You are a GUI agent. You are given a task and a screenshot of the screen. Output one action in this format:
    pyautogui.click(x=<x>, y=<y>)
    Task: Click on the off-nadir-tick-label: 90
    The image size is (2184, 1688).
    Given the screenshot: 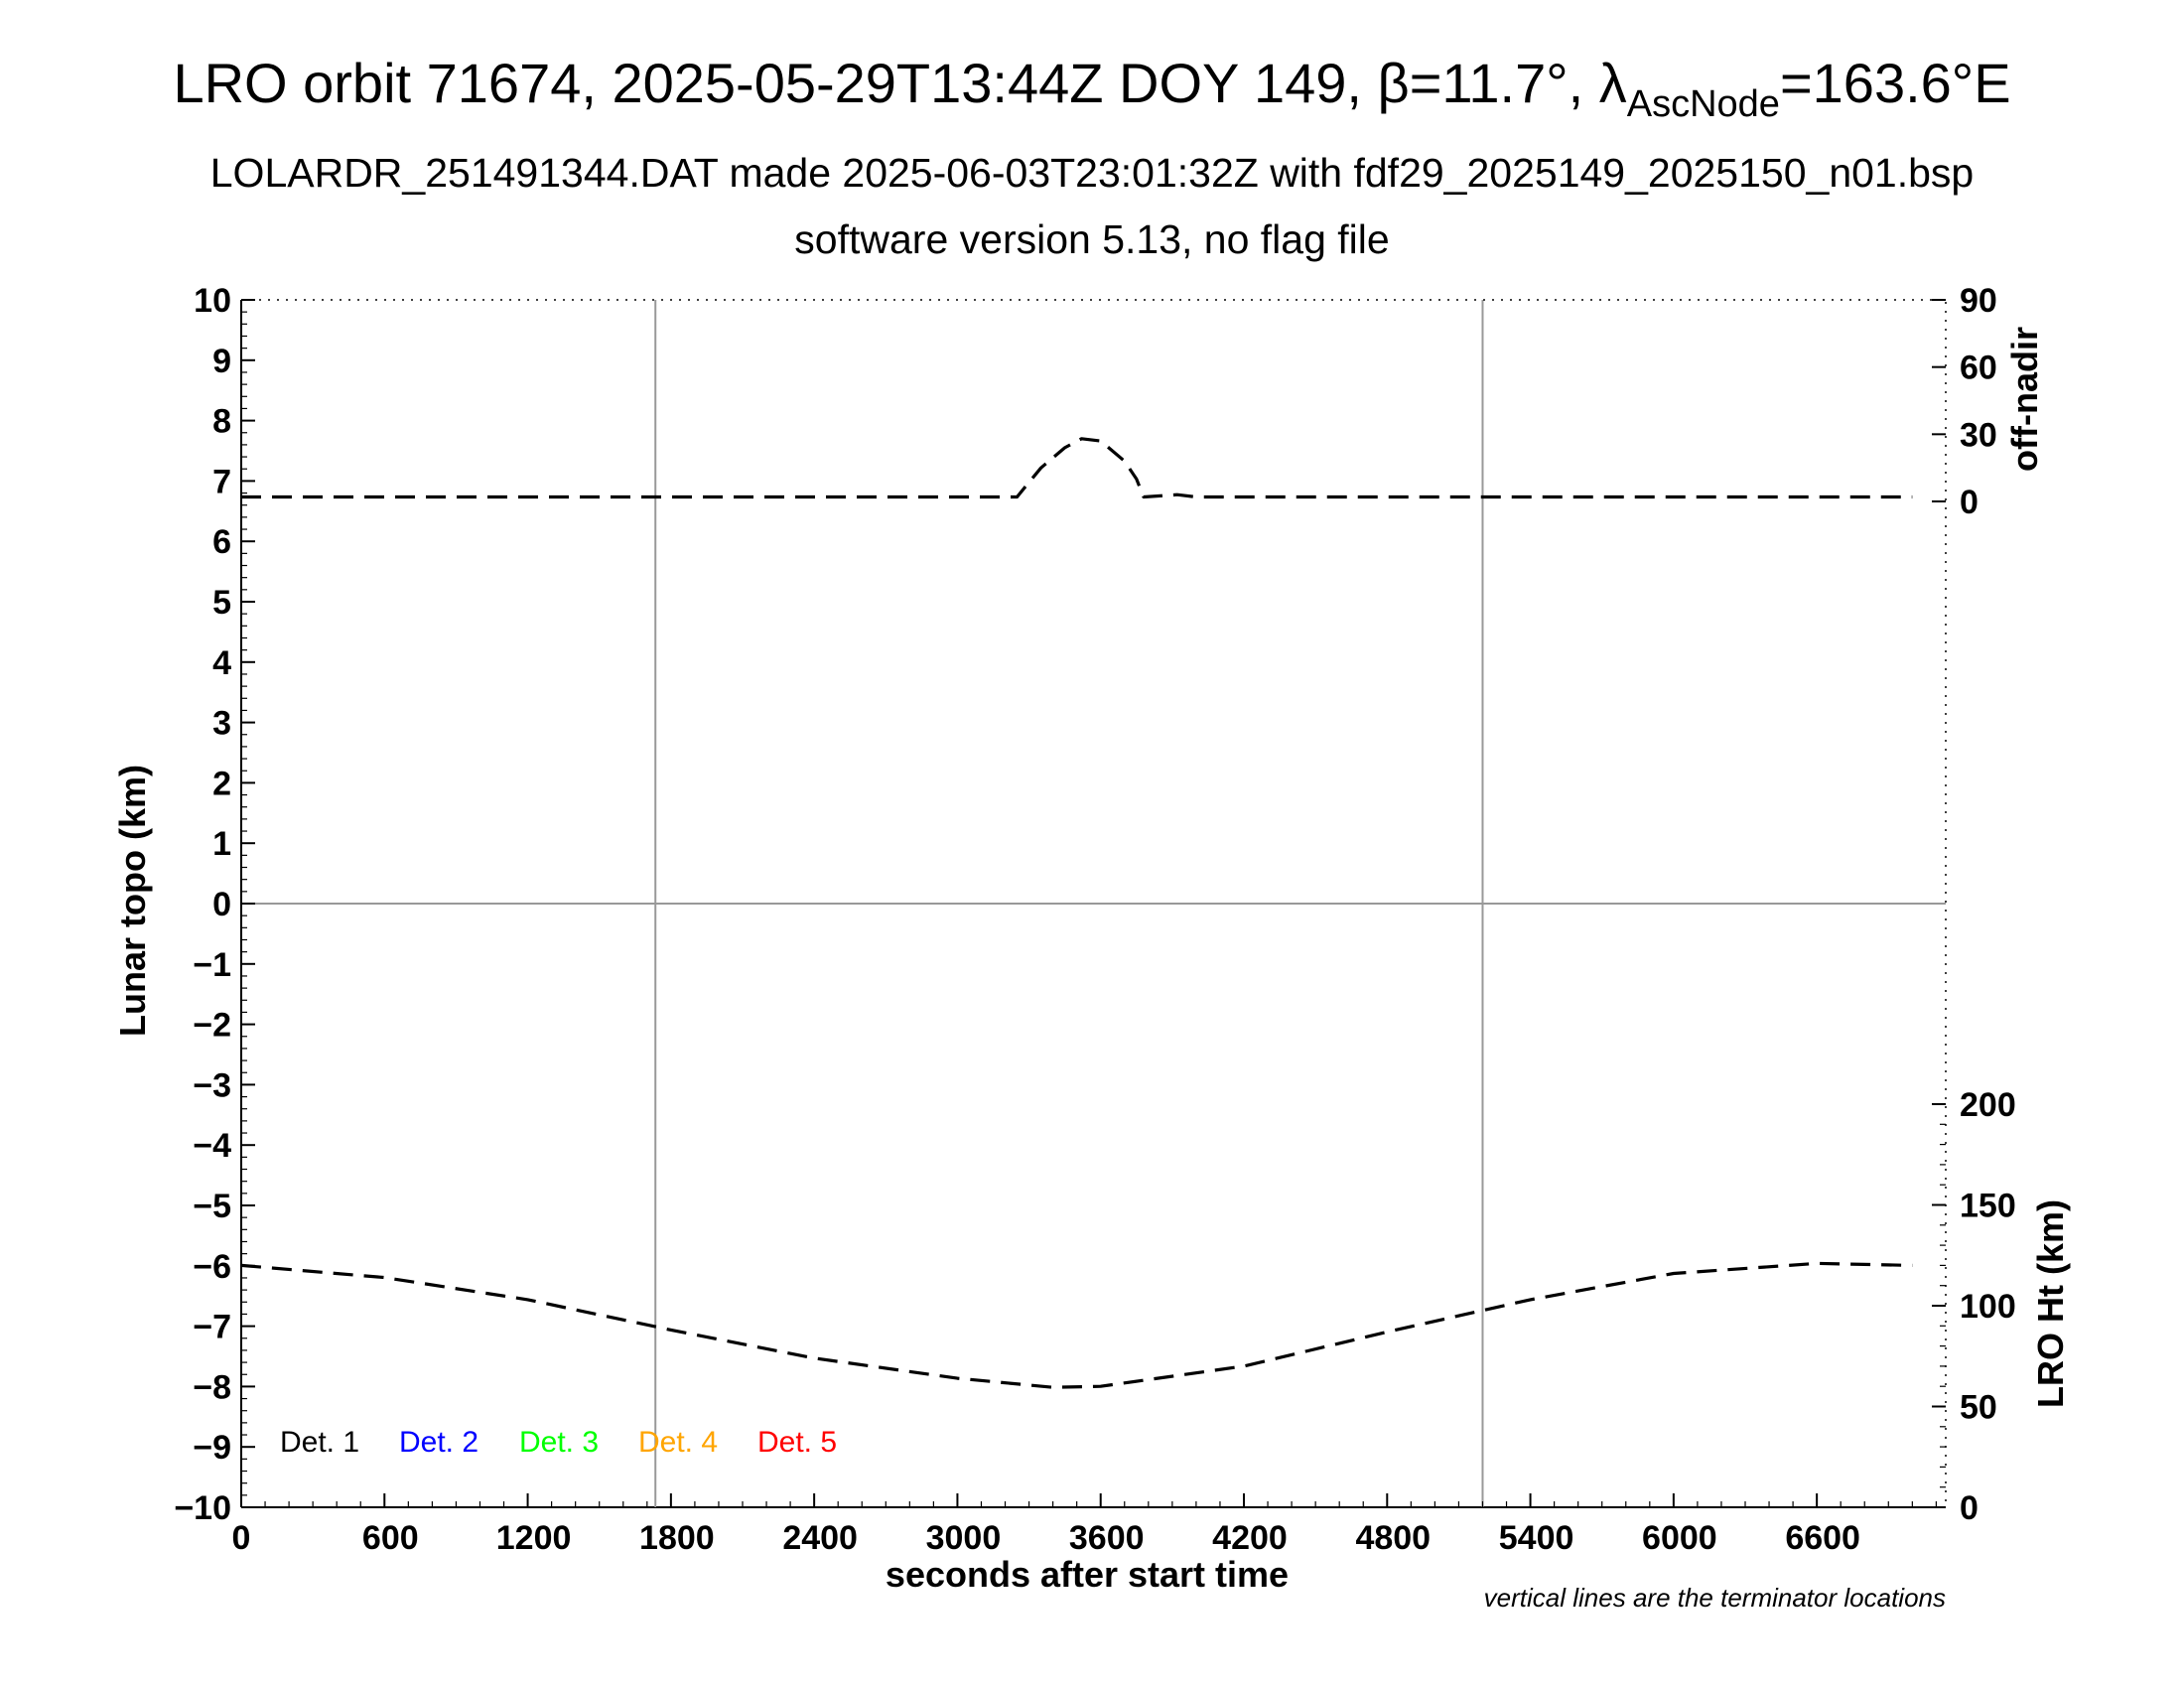 What is the action you would take?
    pyautogui.click(x=1978, y=301)
    